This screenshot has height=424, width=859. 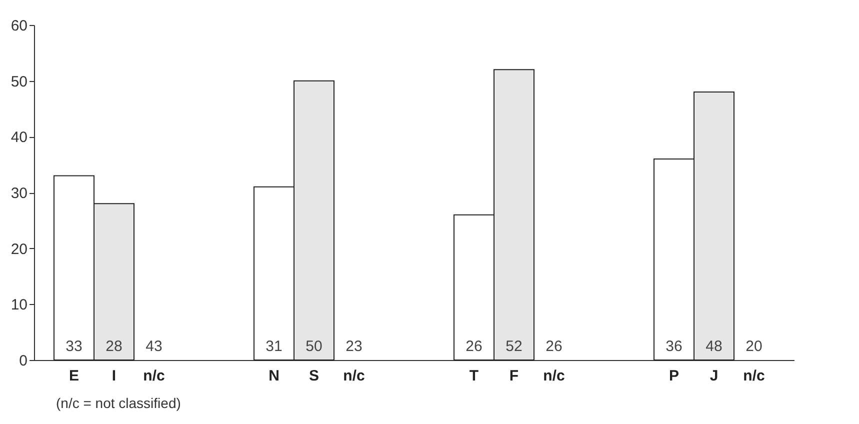 What do you see at coordinates (354, 346) in the screenshot?
I see `text: 23` at bounding box center [354, 346].